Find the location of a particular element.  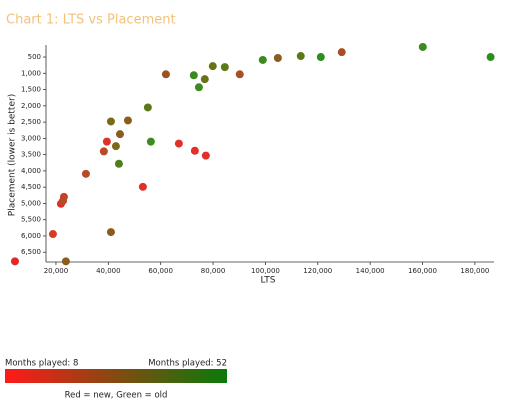

color-scale is located at coordinates (116, 376).